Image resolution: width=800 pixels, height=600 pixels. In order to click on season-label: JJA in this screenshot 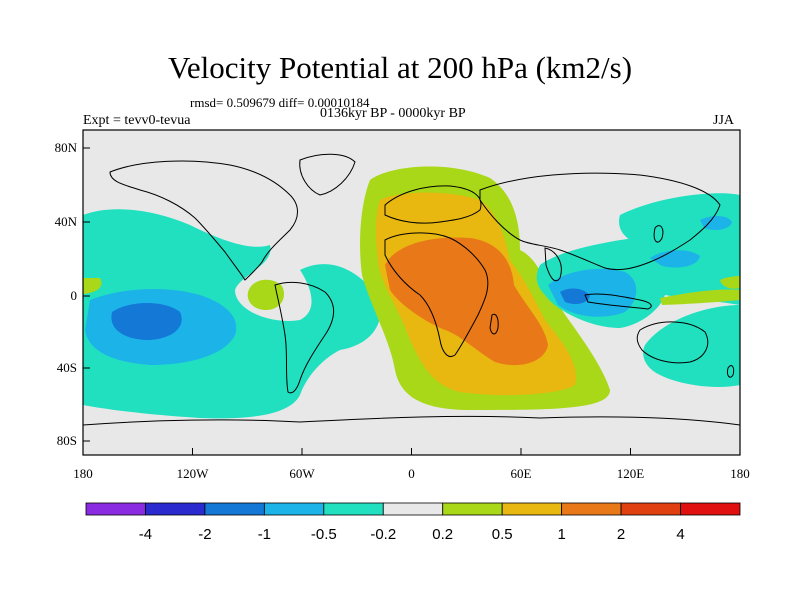, I will do `click(724, 120)`.